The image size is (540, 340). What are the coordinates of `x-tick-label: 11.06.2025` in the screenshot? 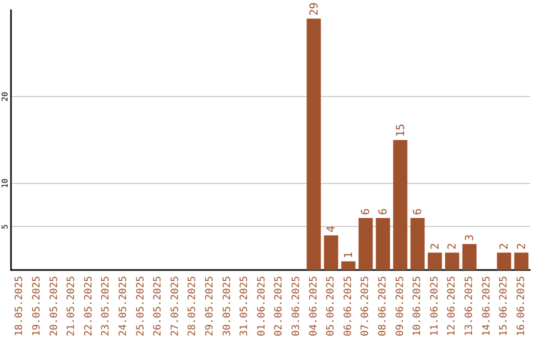 It's located at (434, 306).